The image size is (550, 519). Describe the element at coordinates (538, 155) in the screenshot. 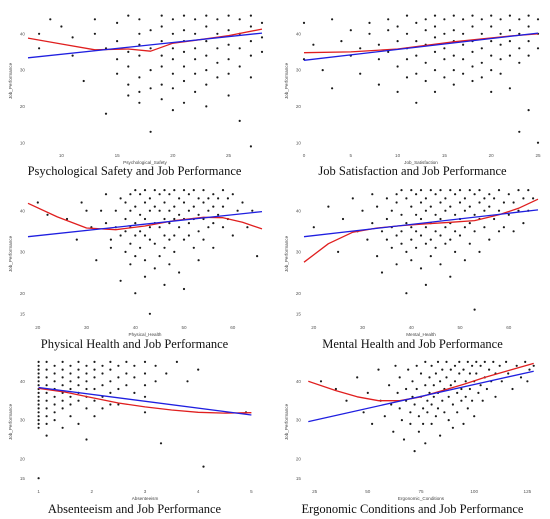

I see `chart-2-x-tick-5: 25` at that location.